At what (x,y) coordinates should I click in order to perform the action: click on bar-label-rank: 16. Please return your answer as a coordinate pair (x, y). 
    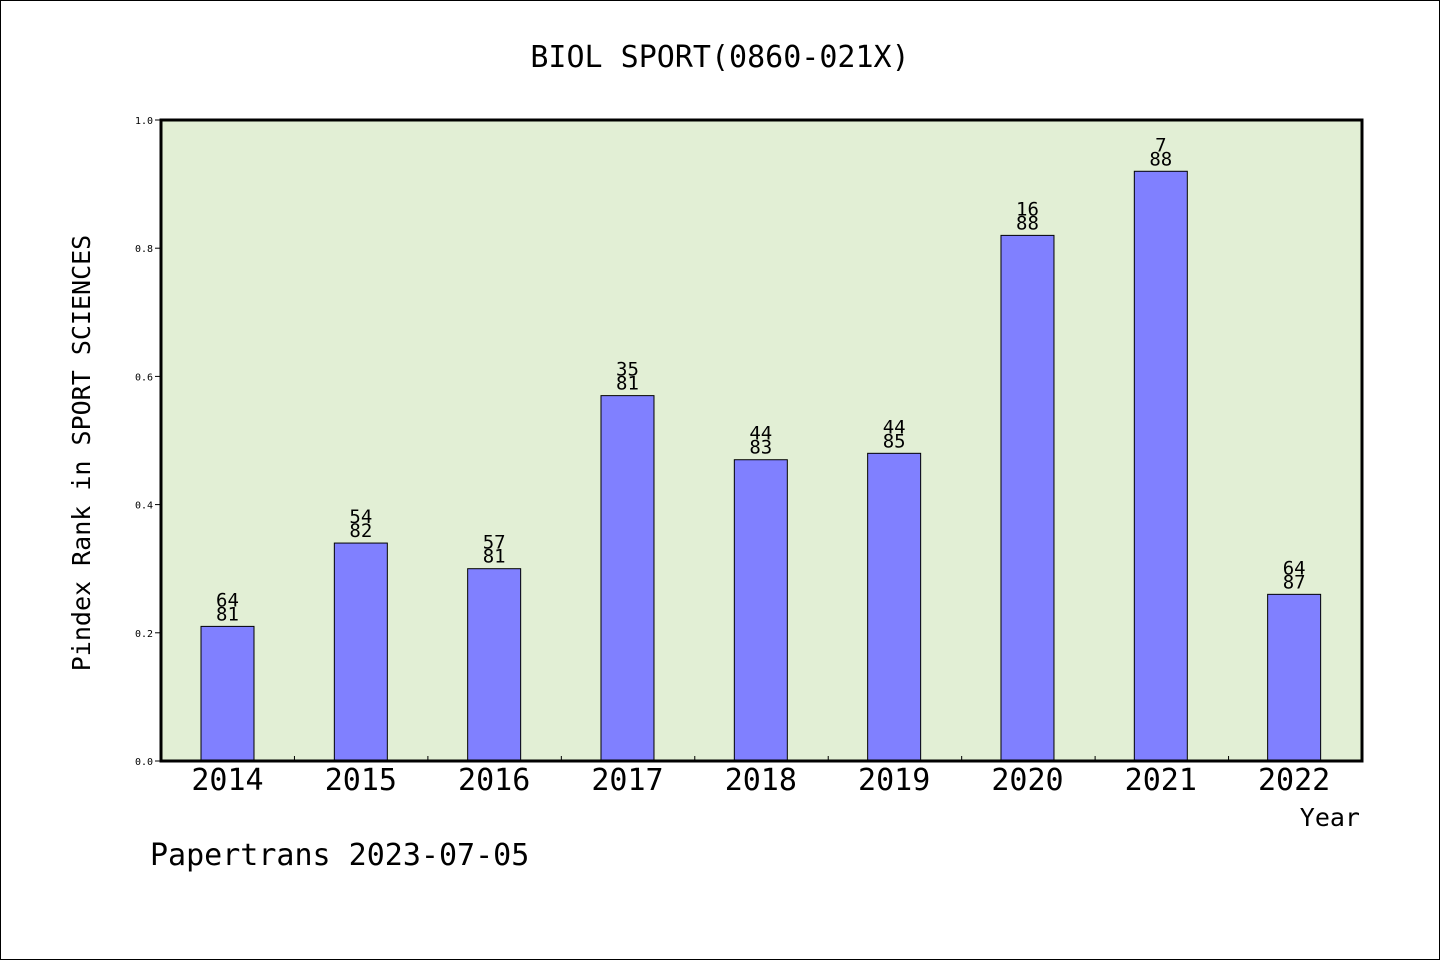
    Looking at the image, I should click on (1027, 209).